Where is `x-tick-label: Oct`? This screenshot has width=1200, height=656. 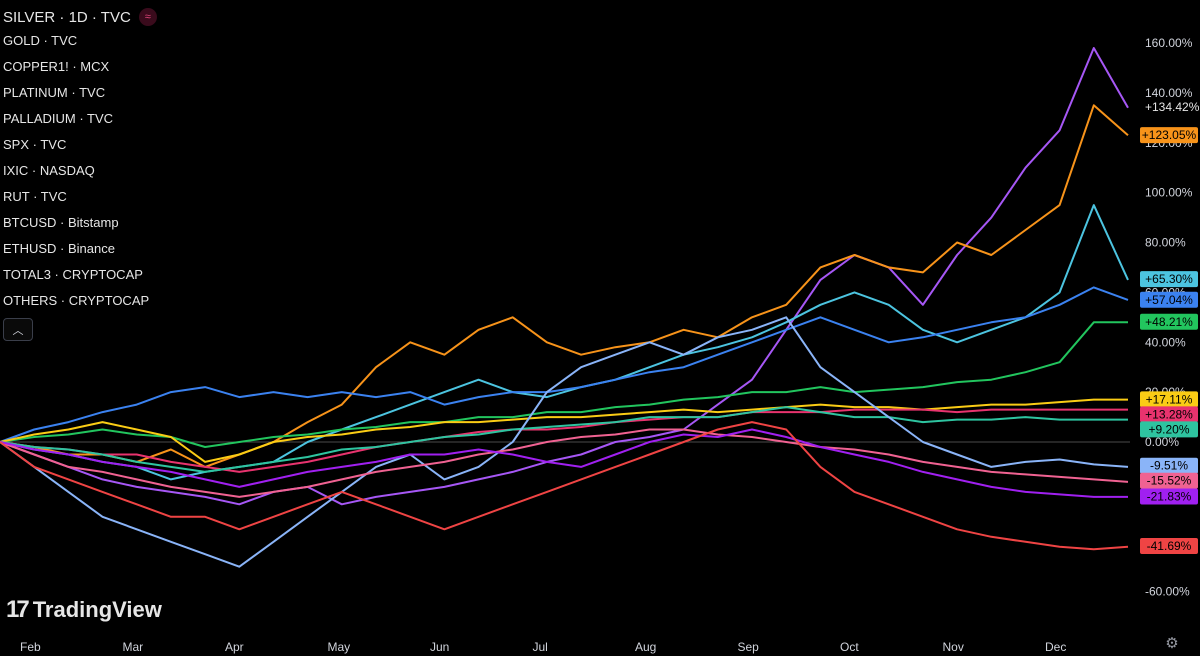 x-tick-label: Oct is located at coordinates (849, 647).